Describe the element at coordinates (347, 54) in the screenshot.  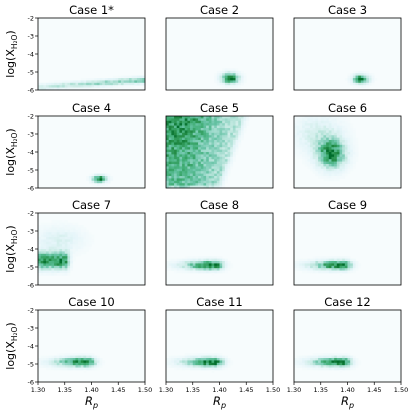
I see `panel-frame` at that location.